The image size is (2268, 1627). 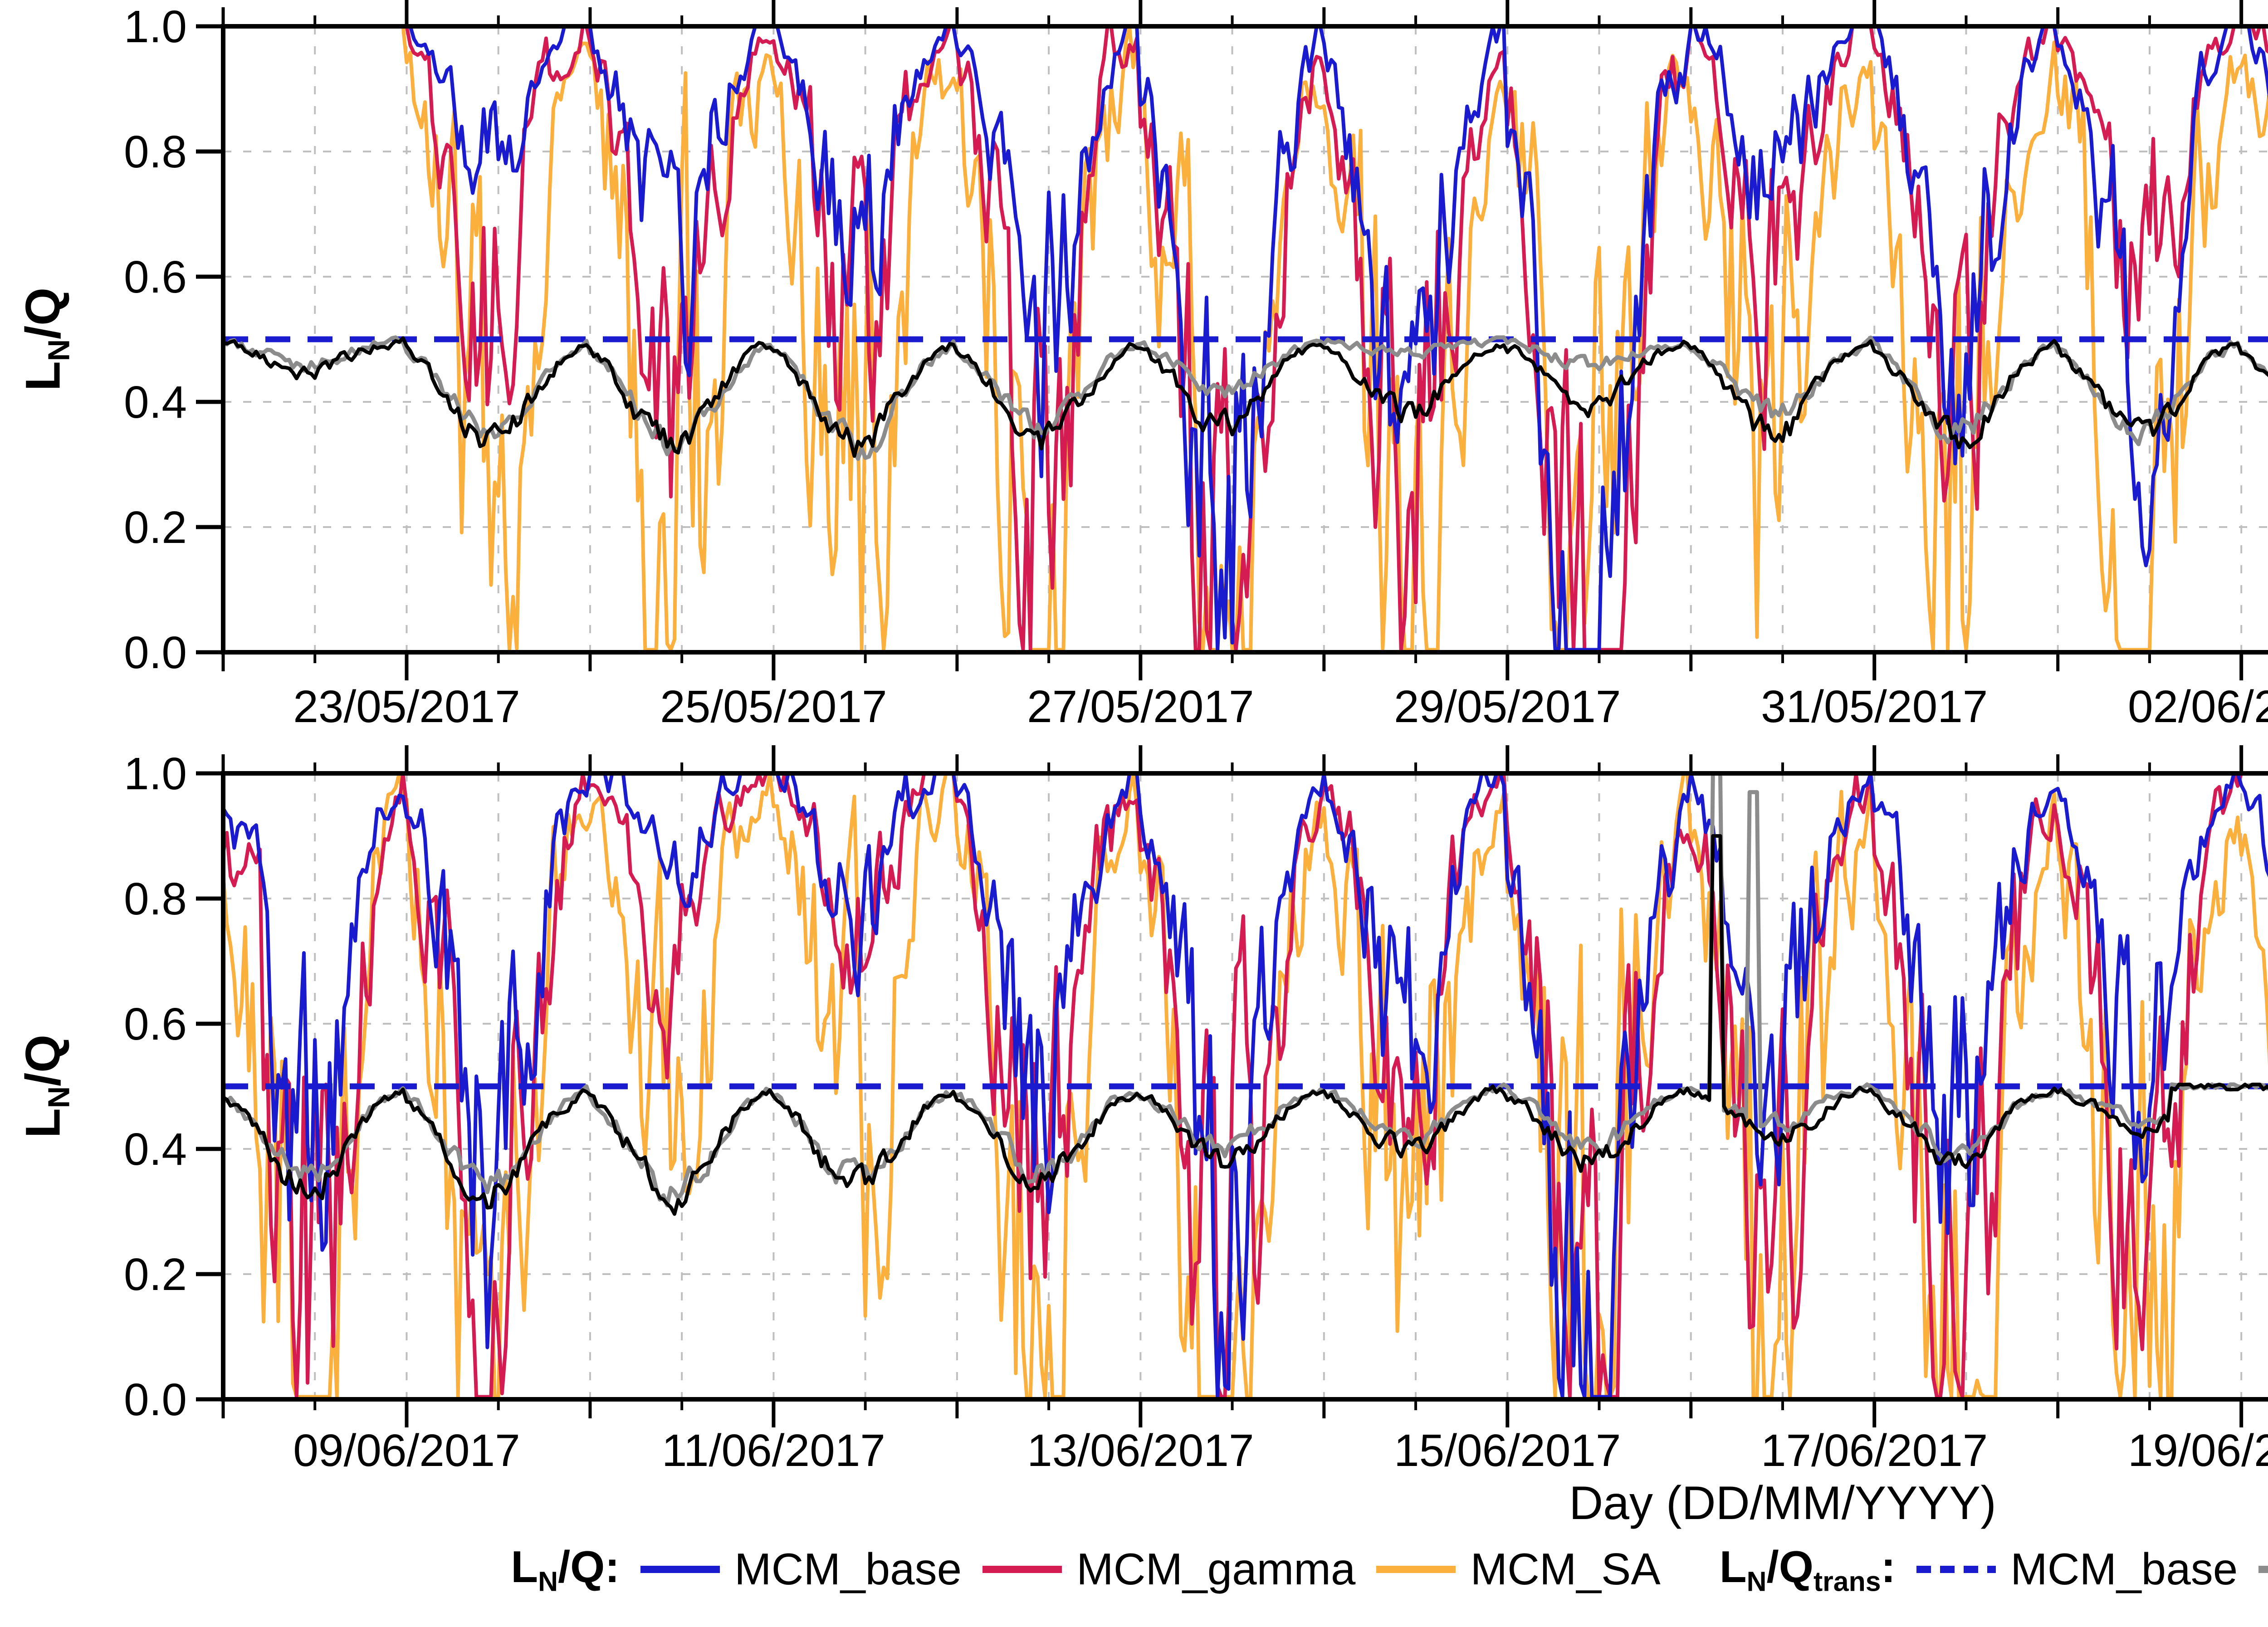 What do you see at coordinates (1783, 1503) in the screenshot?
I see `x-axis-title: Day (DD/MM/YYYY)` at bounding box center [1783, 1503].